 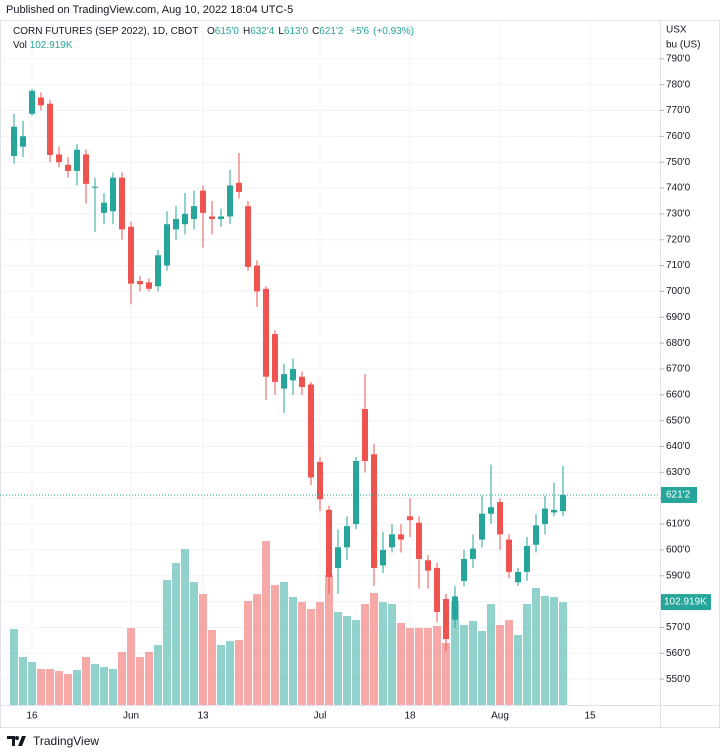 I want to click on change: +5'6, so click(x=360, y=31).